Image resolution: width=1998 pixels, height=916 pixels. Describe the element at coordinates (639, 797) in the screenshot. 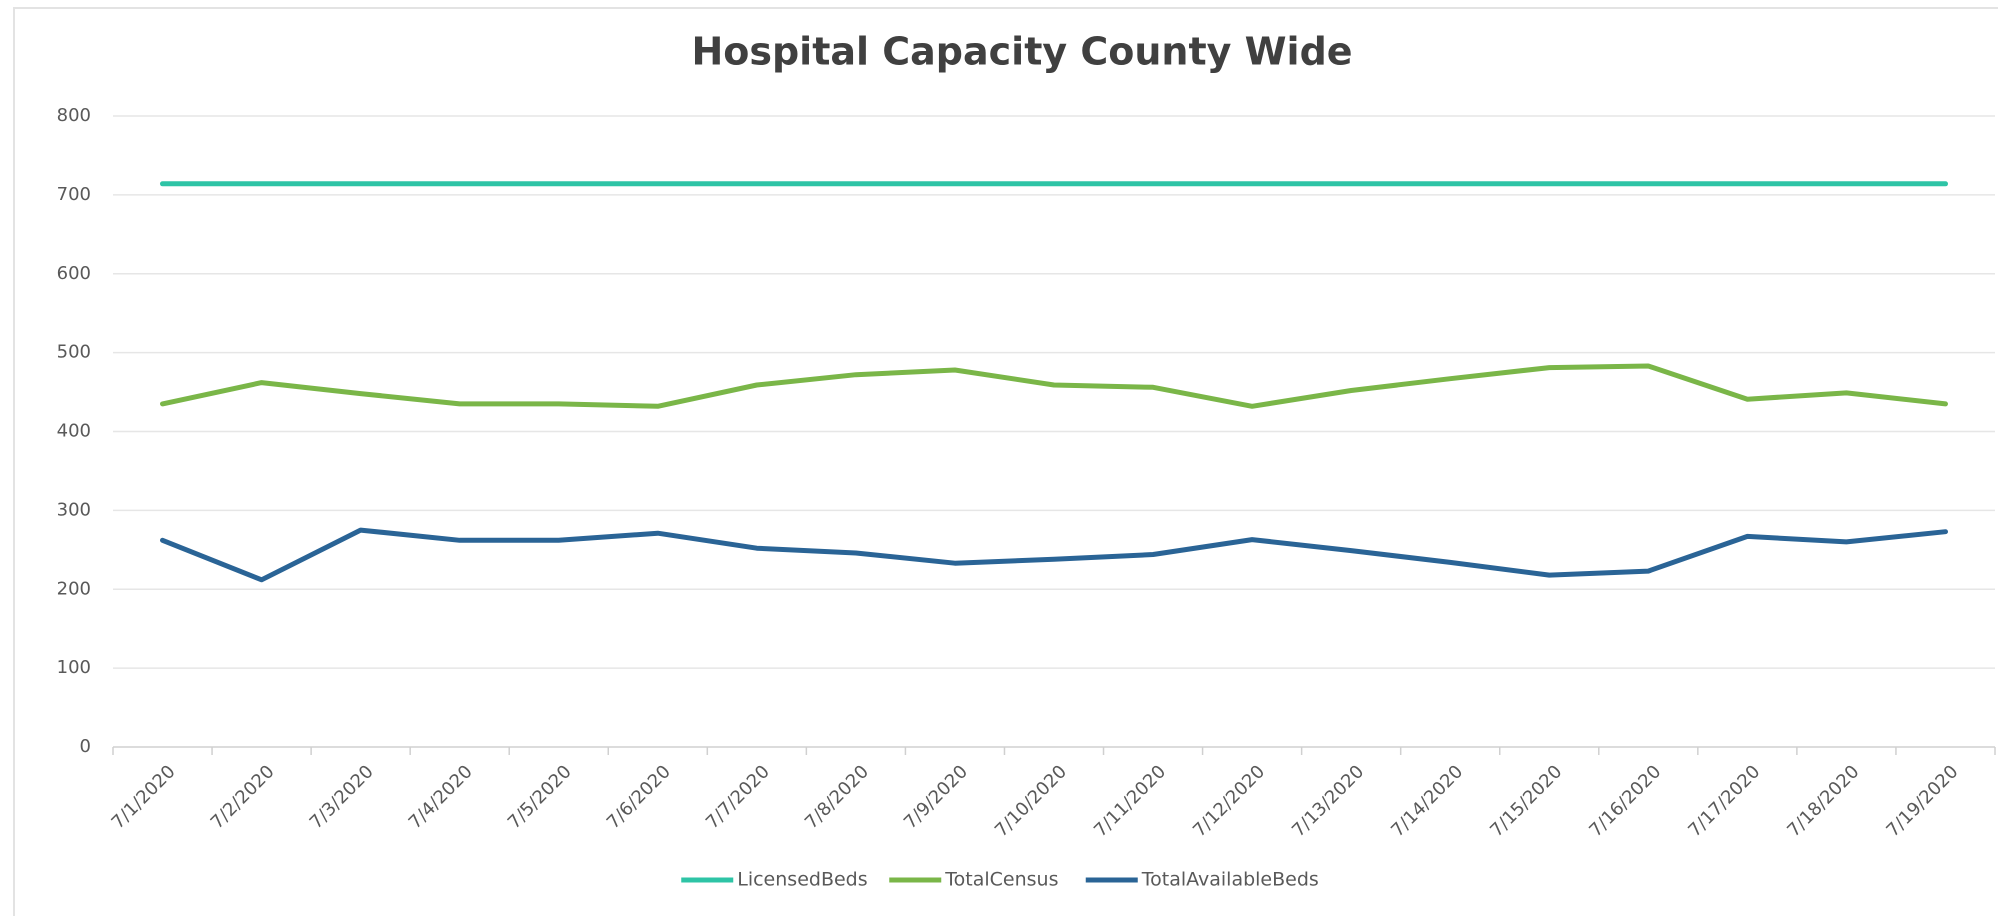

I see `x-tick-label: 7/6/2020` at that location.